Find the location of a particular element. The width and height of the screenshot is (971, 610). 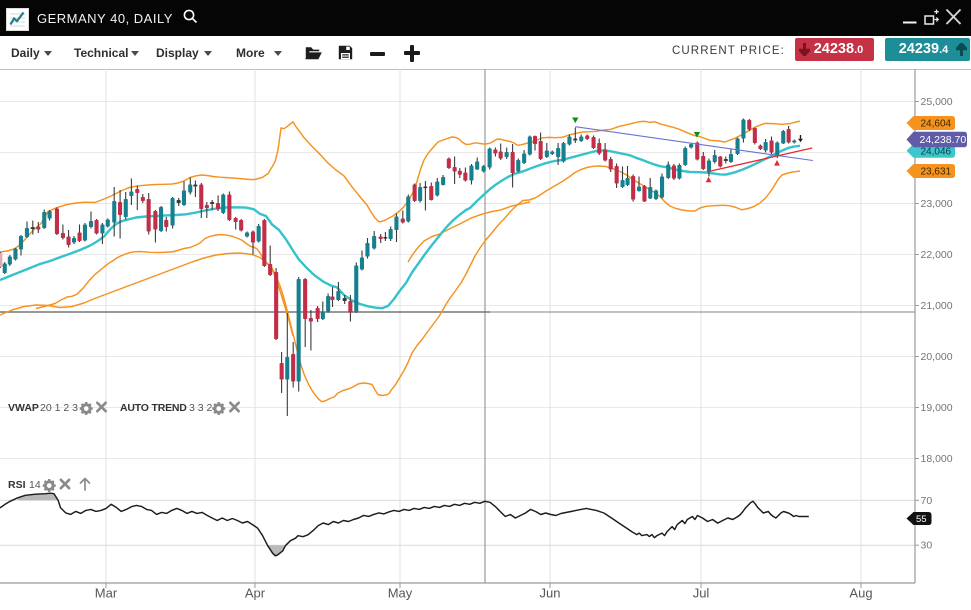

svg-text: 70 is located at coordinates (927, 501).